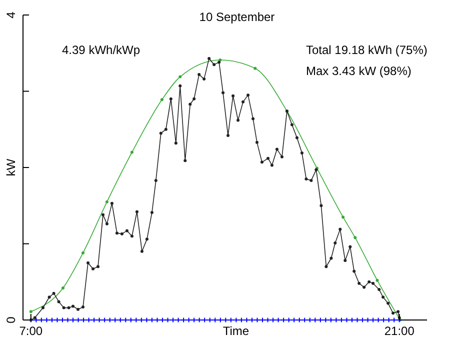 The image size is (452, 339). What do you see at coordinates (11, 167) in the screenshot?
I see `y-axis-title: kW` at bounding box center [11, 167].